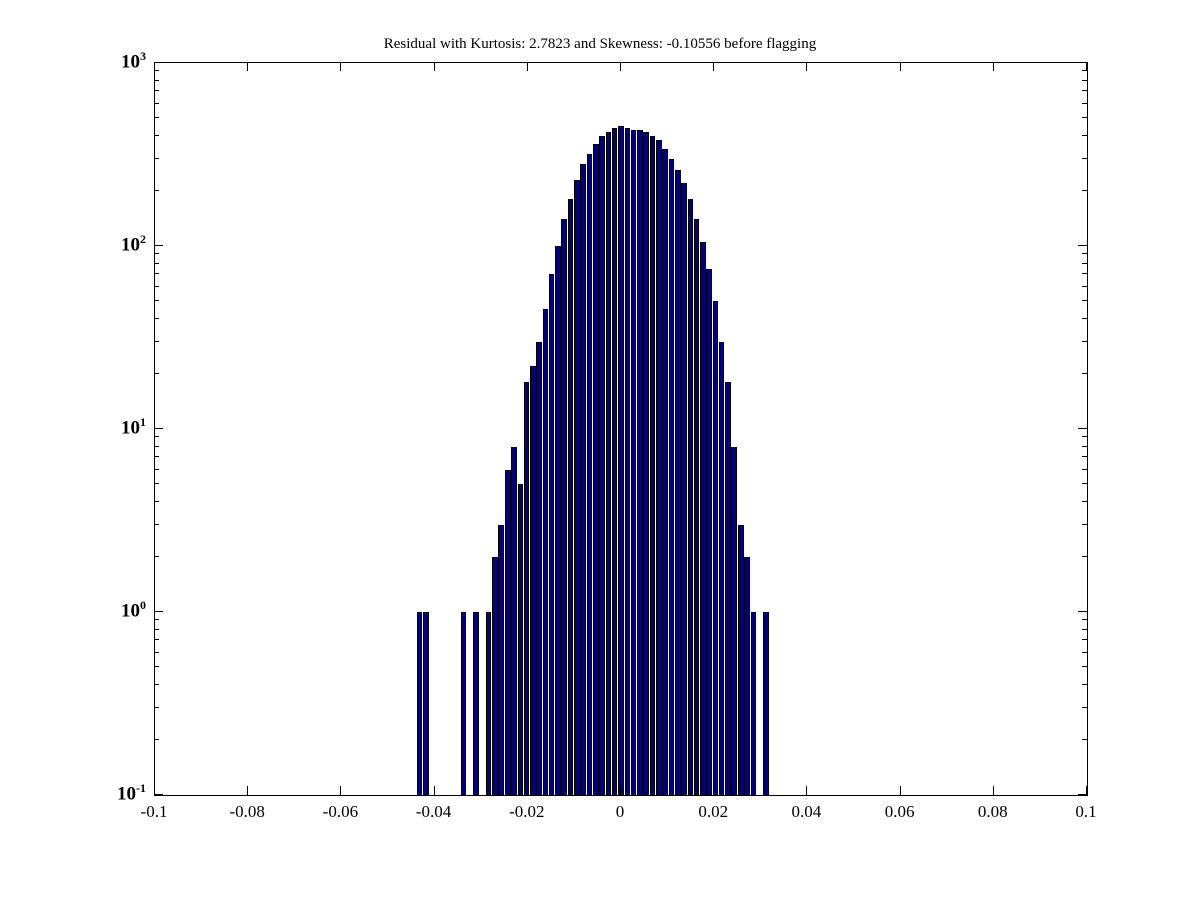 The width and height of the screenshot is (1200, 900). I want to click on x-axis-tick-label: 0.02, so click(713, 811).